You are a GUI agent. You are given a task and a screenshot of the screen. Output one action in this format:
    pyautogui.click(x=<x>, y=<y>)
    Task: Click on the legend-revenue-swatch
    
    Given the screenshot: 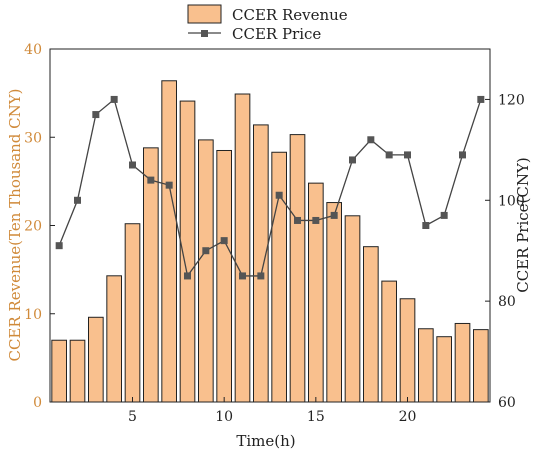 What is the action you would take?
    pyautogui.click(x=204, y=14)
    